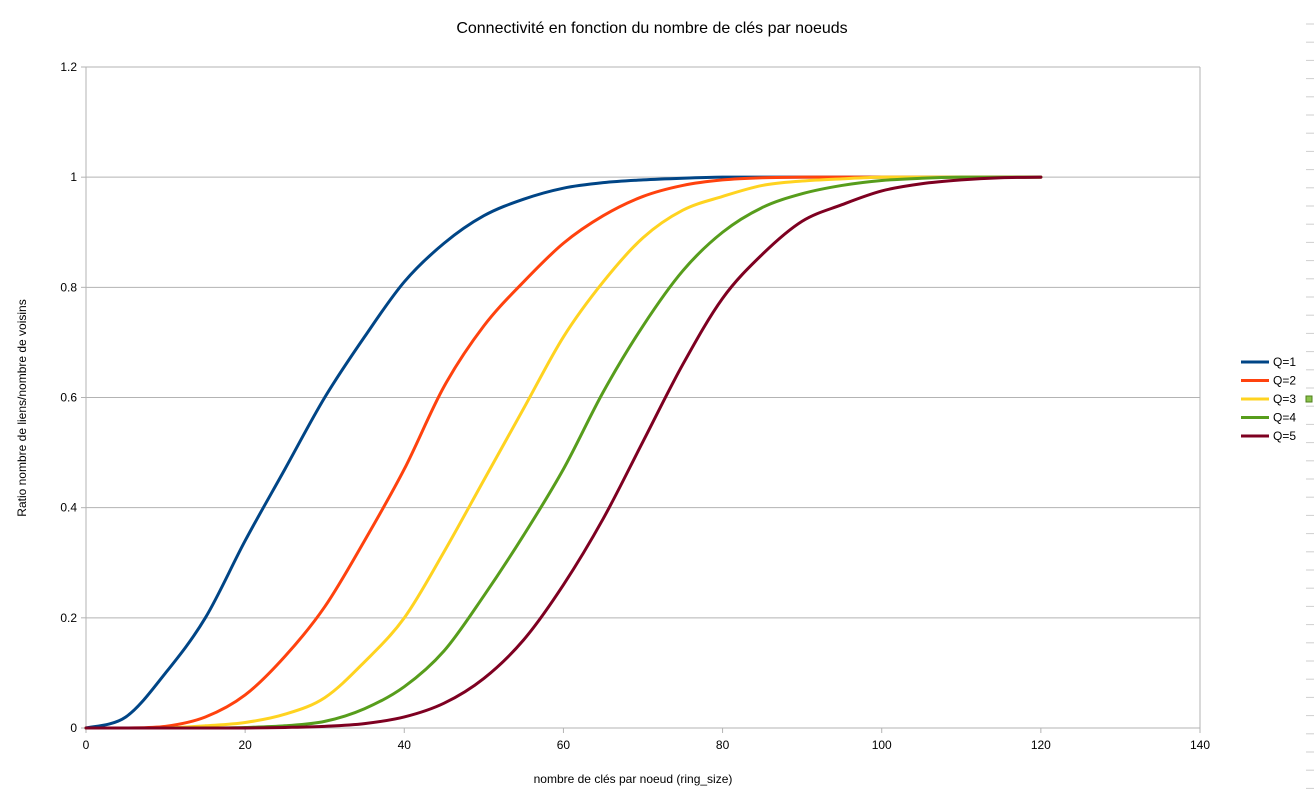 The height and width of the screenshot is (801, 1314). What do you see at coordinates (564, 745) in the screenshot?
I see `x-tick-label: 60` at bounding box center [564, 745].